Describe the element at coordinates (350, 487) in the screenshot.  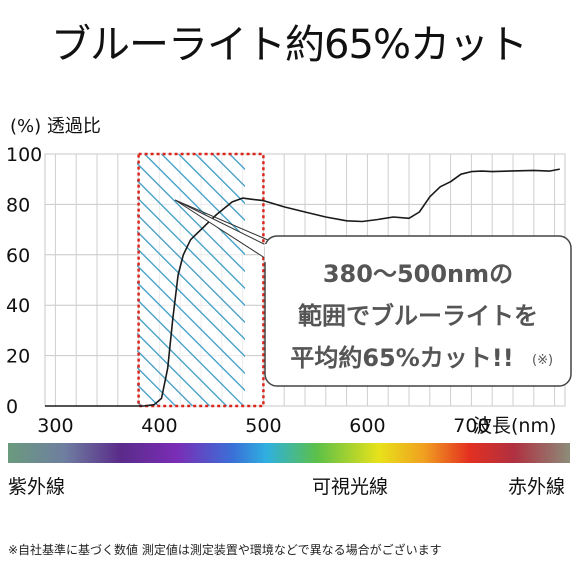
I see `visible-light-label: 可視光線` at that location.